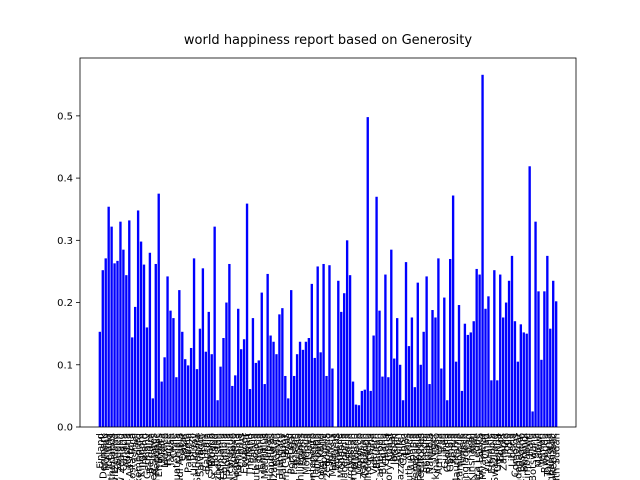 Image resolution: width=640 pixels, height=480 pixels. I want to click on x-tick-label: Bahrain, so click(206, 452).